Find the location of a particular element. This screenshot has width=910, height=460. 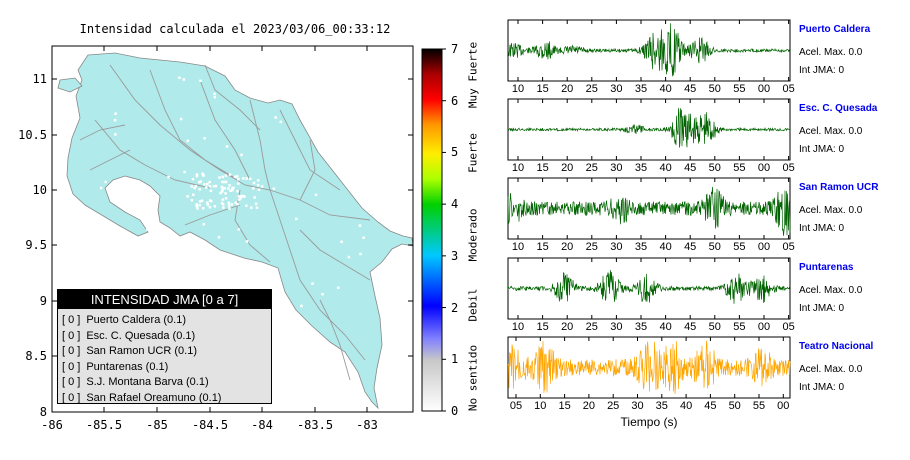

nicoya-coast-detail is located at coordinates (70, 85).